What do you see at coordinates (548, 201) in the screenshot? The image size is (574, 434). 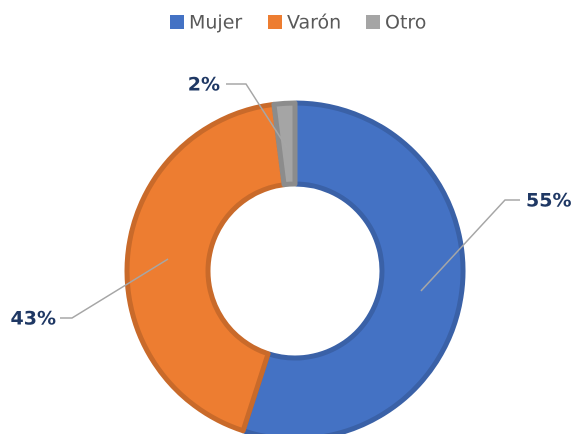 I see `data-label: 55%` at bounding box center [548, 201].